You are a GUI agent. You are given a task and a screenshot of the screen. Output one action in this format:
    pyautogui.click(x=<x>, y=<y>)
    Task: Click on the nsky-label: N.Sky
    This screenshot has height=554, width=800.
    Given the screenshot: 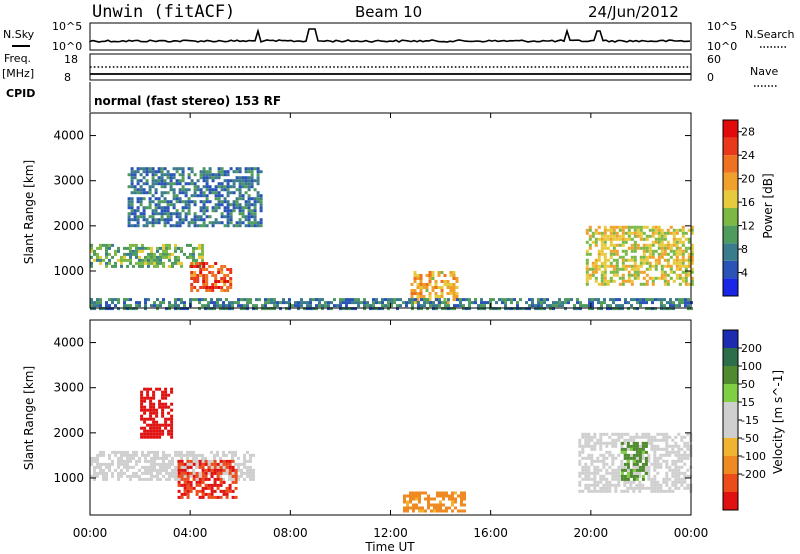 What is the action you would take?
    pyautogui.click(x=19, y=34)
    